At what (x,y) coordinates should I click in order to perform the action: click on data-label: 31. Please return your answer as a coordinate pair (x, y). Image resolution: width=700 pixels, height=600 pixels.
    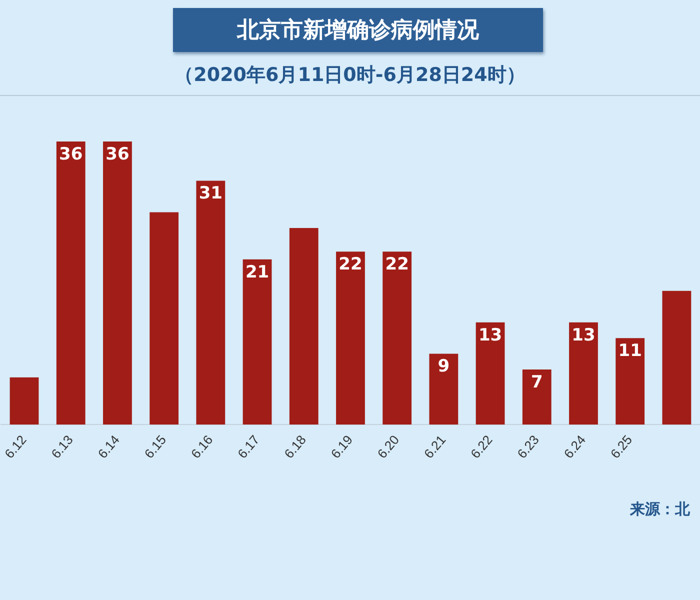
    Looking at the image, I should click on (210, 194).